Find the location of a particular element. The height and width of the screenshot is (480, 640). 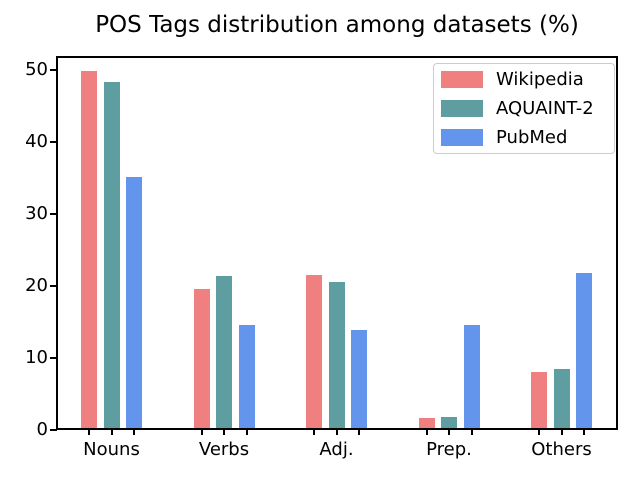

legend-label-aquaint-2: AQUAINT-2 is located at coordinates (545, 108).